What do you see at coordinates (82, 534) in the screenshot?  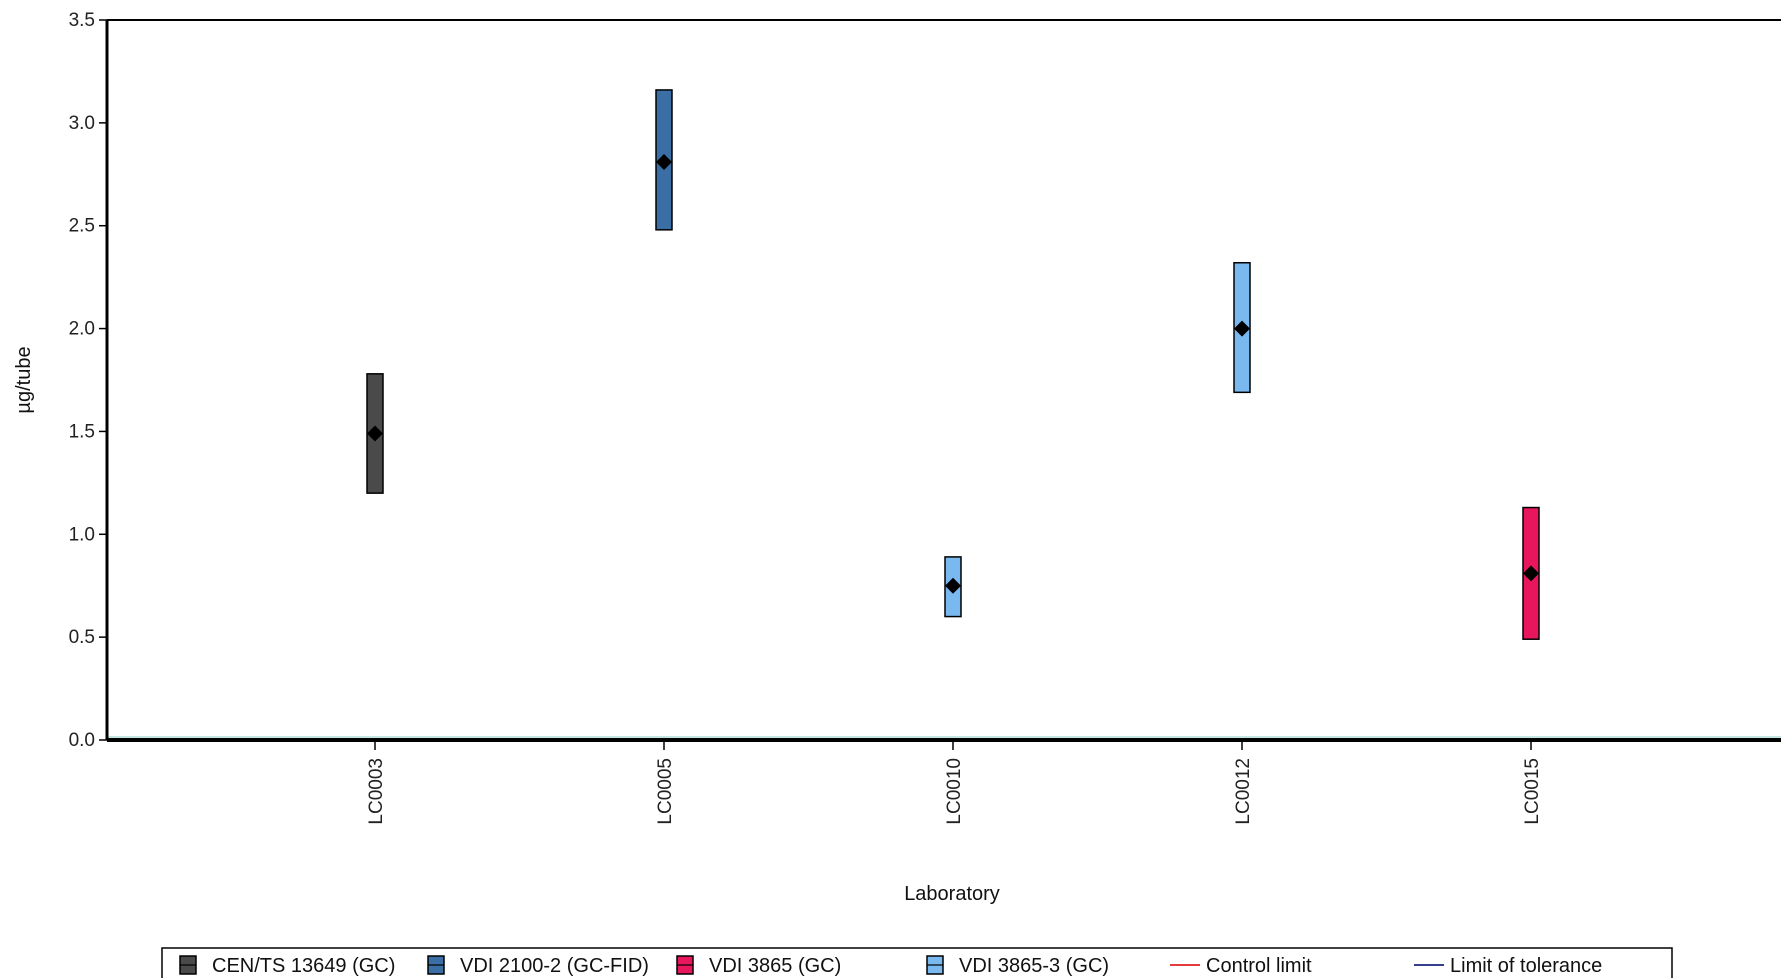 I see `y-tick-label: 1.0` at bounding box center [82, 534].